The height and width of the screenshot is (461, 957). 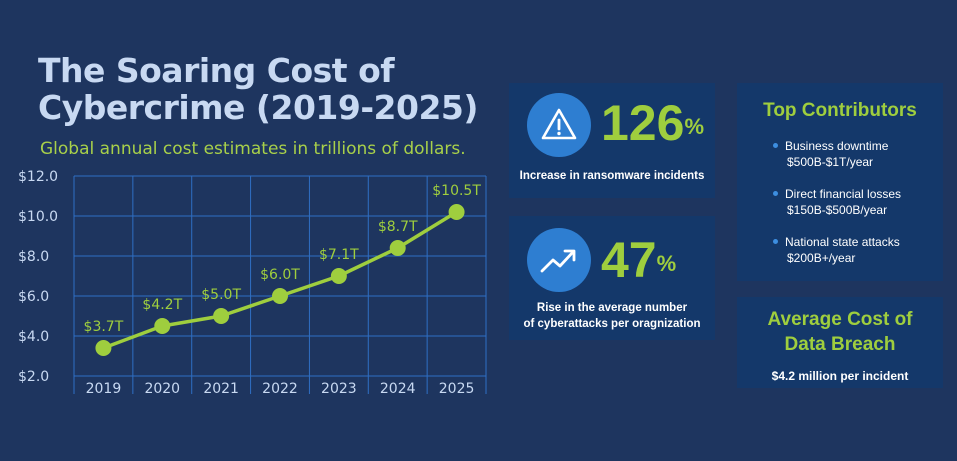 What do you see at coordinates (33, 337) in the screenshot?
I see `y-tick-label: $4.0` at bounding box center [33, 337].